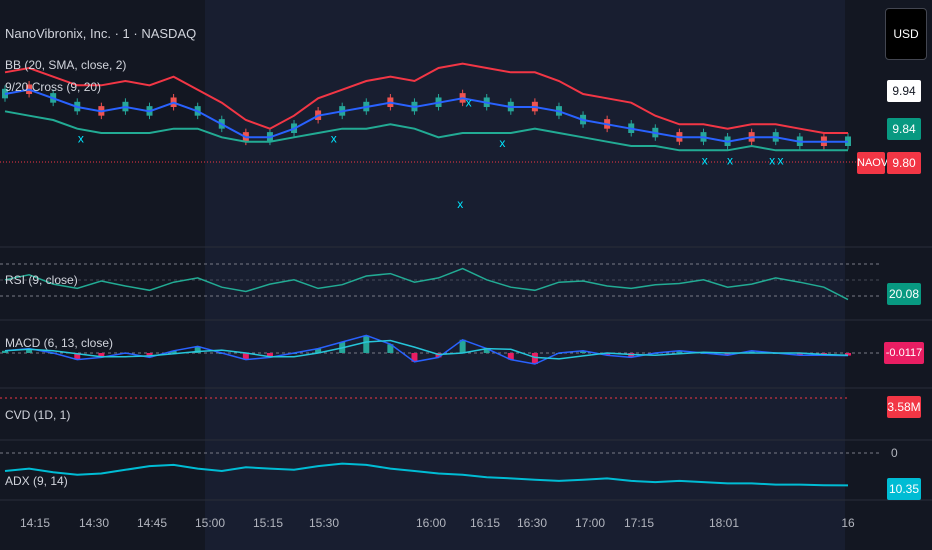  Describe the element at coordinates (59, 343) in the screenshot. I see `macd-indicator-label: MACD (6, 13, close)` at that location.